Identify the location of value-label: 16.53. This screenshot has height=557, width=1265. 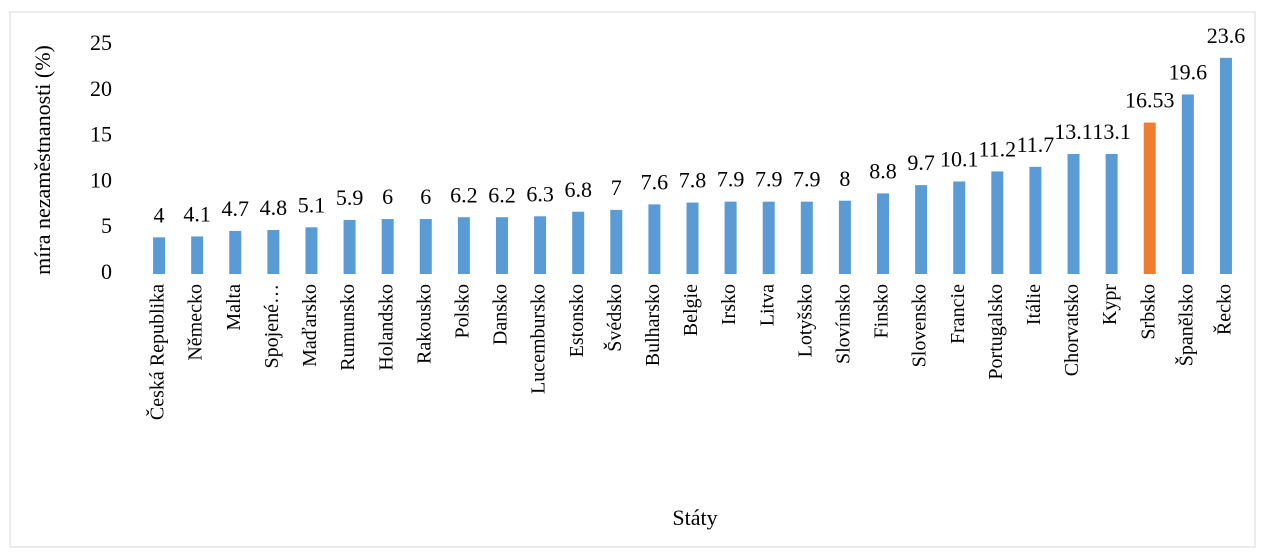
(1150, 100).